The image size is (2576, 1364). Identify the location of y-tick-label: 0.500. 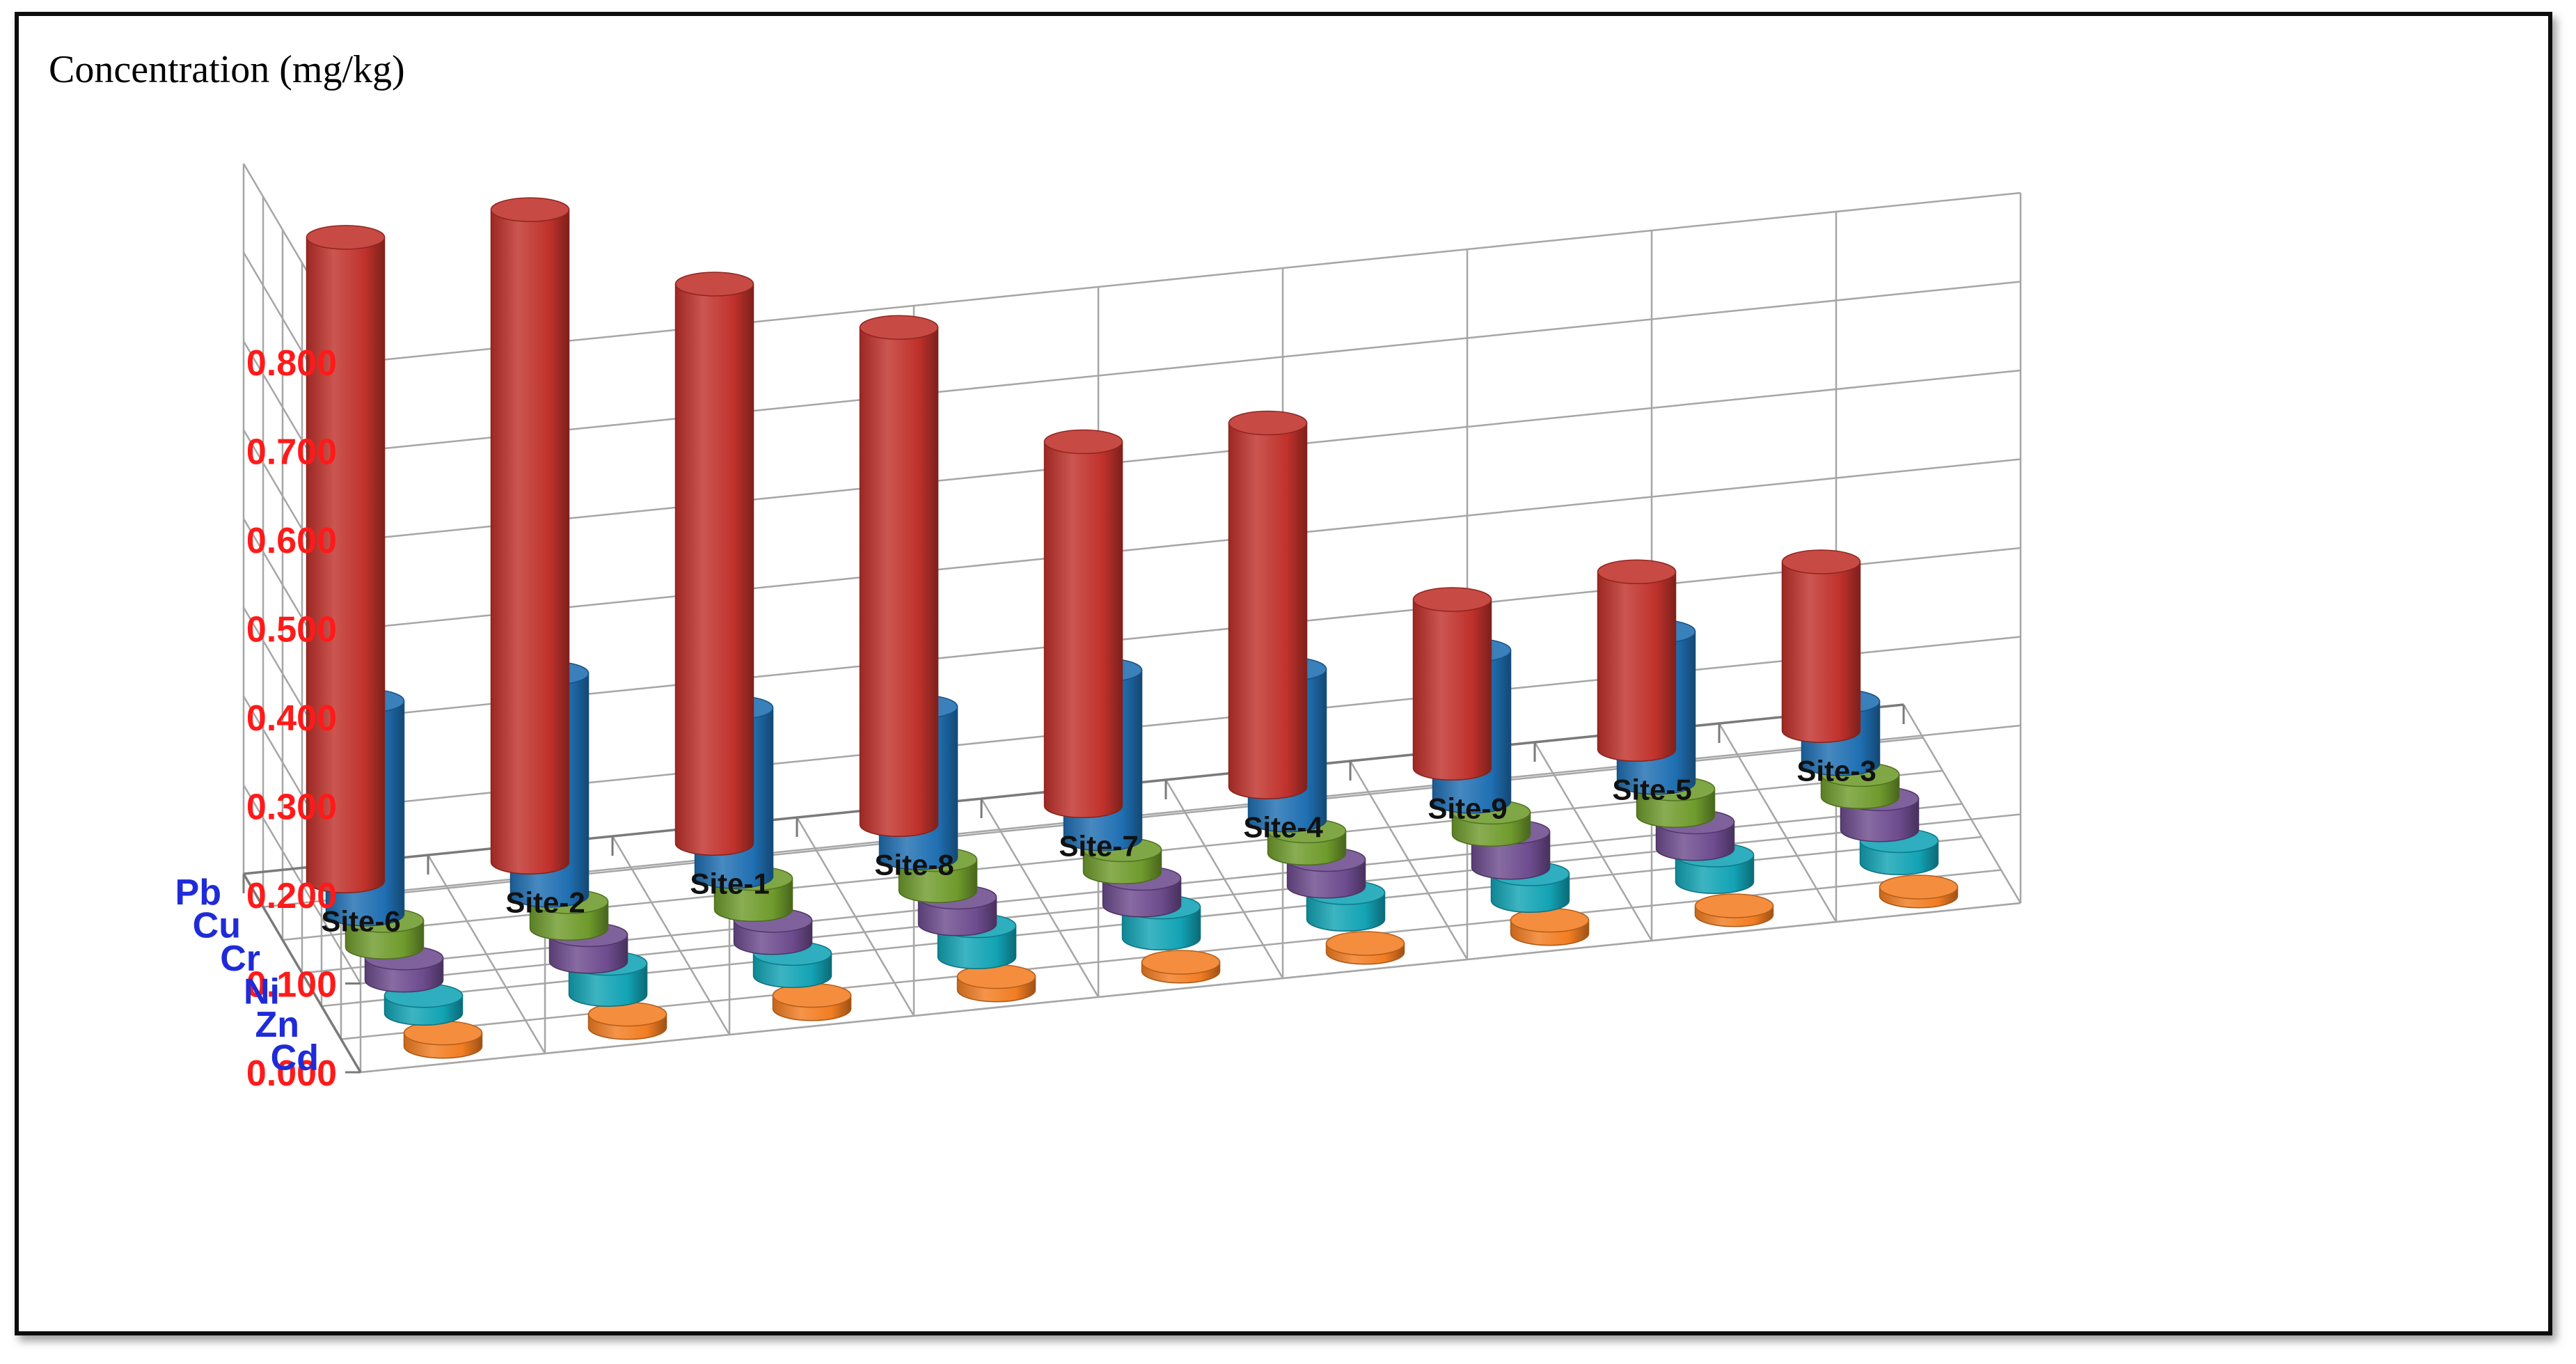
(291, 630).